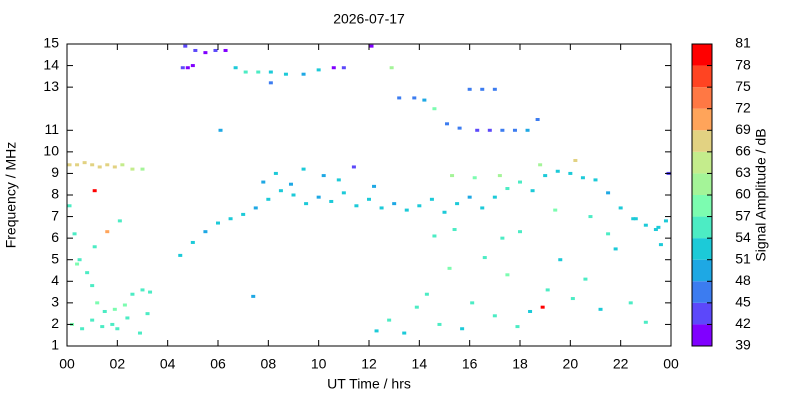 The image size is (800, 405). What do you see at coordinates (55, 345) in the screenshot?
I see `y-tick-label: 1` at bounding box center [55, 345].